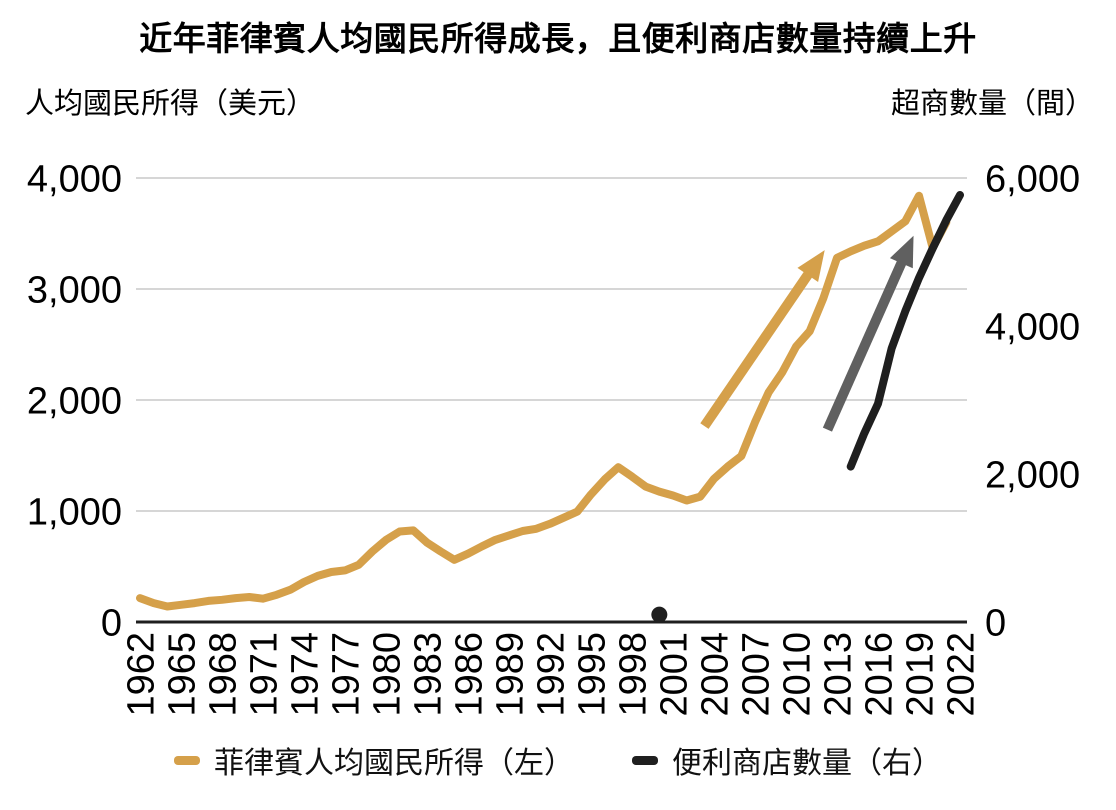  What do you see at coordinates (469, 674) in the screenshot?
I see `x-axis-tick-label: 1986` at bounding box center [469, 674].